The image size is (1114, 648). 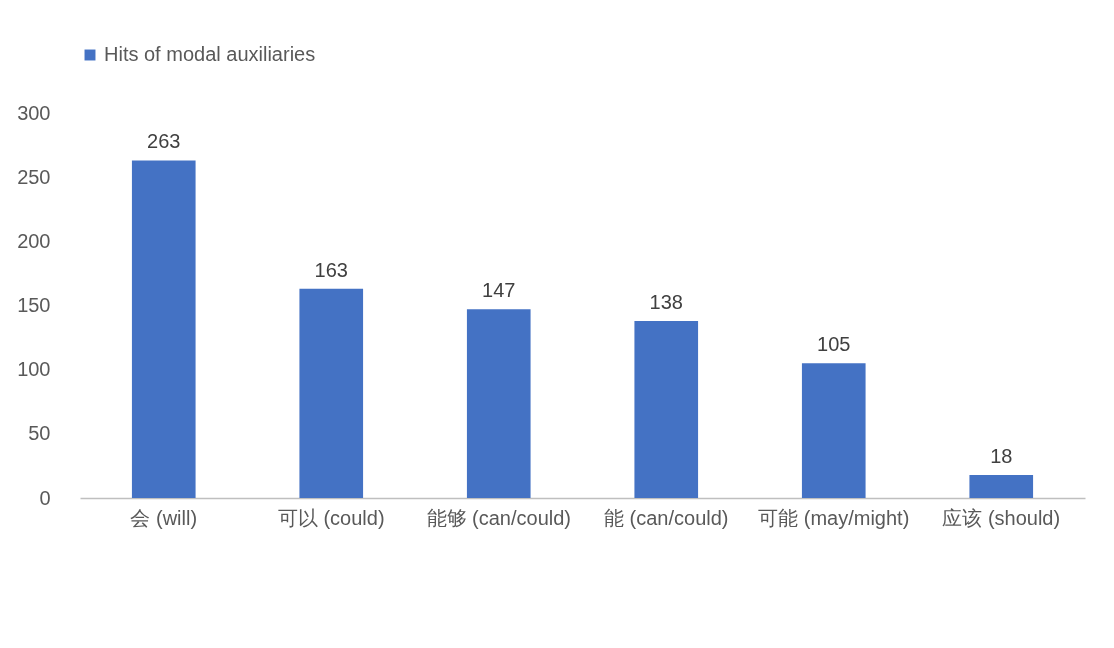 I want to click on legend-label: Hits of modal auxiliaries, so click(x=210, y=54).